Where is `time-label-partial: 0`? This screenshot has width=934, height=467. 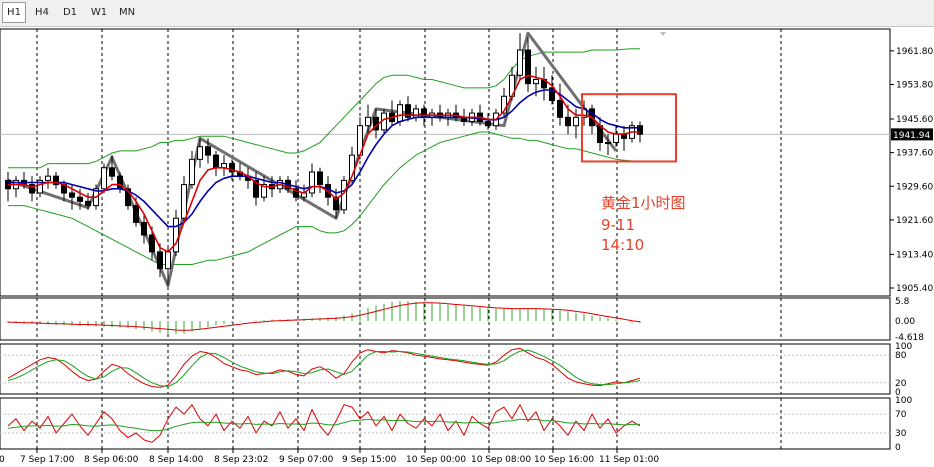 time-label-partial: 0 is located at coordinates (2, 460).